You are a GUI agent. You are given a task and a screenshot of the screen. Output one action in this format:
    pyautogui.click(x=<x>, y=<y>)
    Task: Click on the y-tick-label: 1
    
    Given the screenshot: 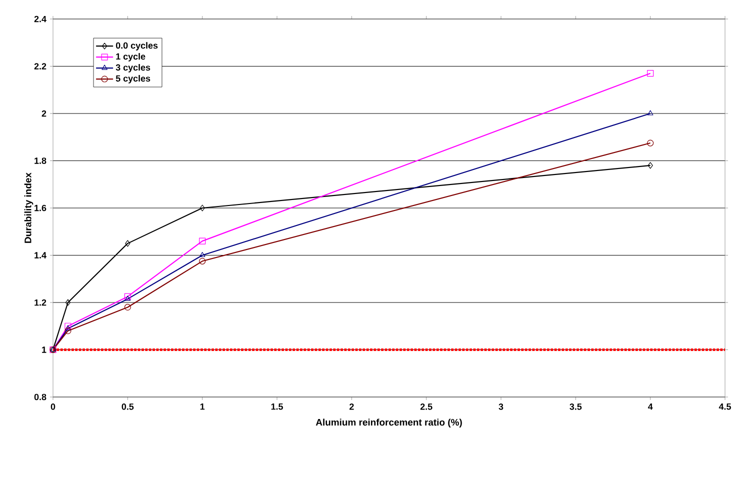 What is the action you would take?
    pyautogui.click(x=44, y=349)
    